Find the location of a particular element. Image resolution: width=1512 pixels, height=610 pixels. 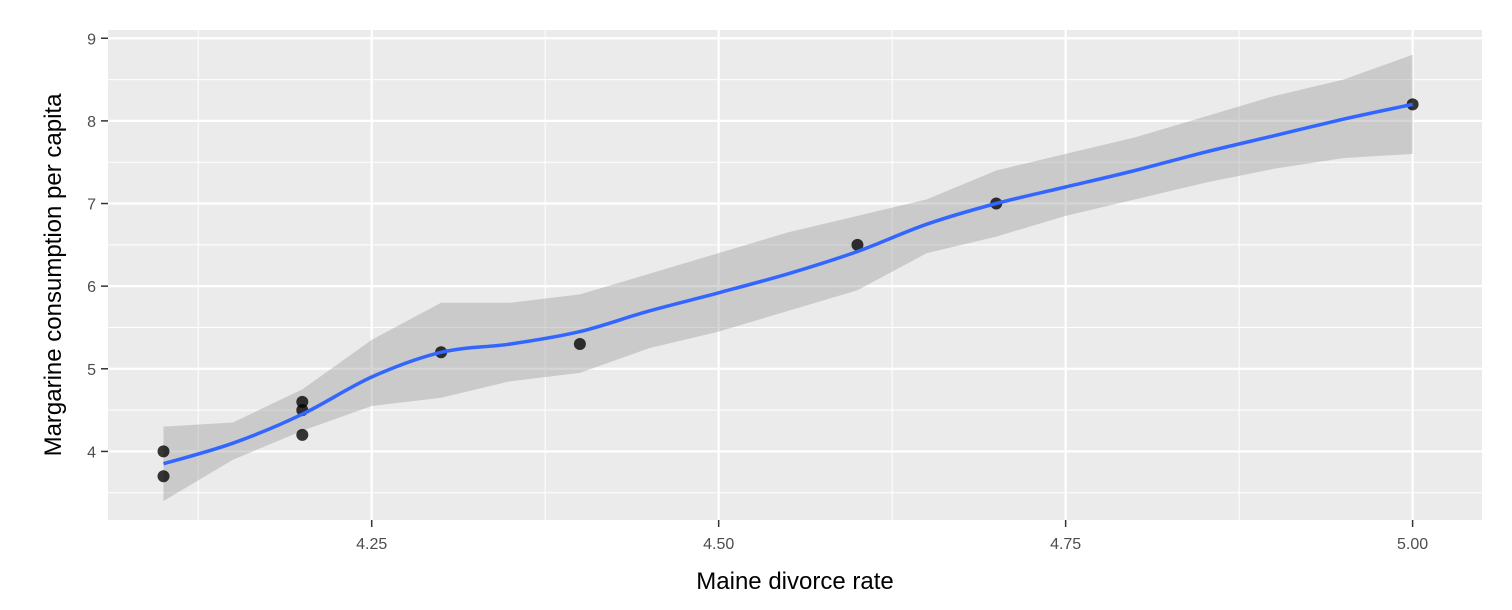

y-tick-label: 8 is located at coordinates (91, 122).